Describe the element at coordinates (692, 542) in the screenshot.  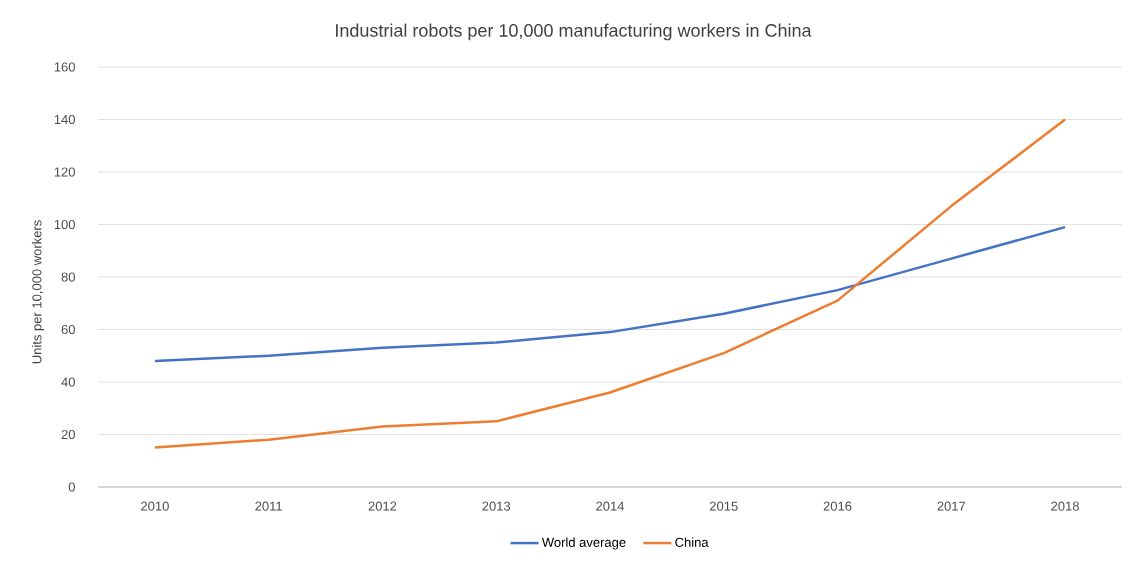
I see `legend-label: China` at that location.